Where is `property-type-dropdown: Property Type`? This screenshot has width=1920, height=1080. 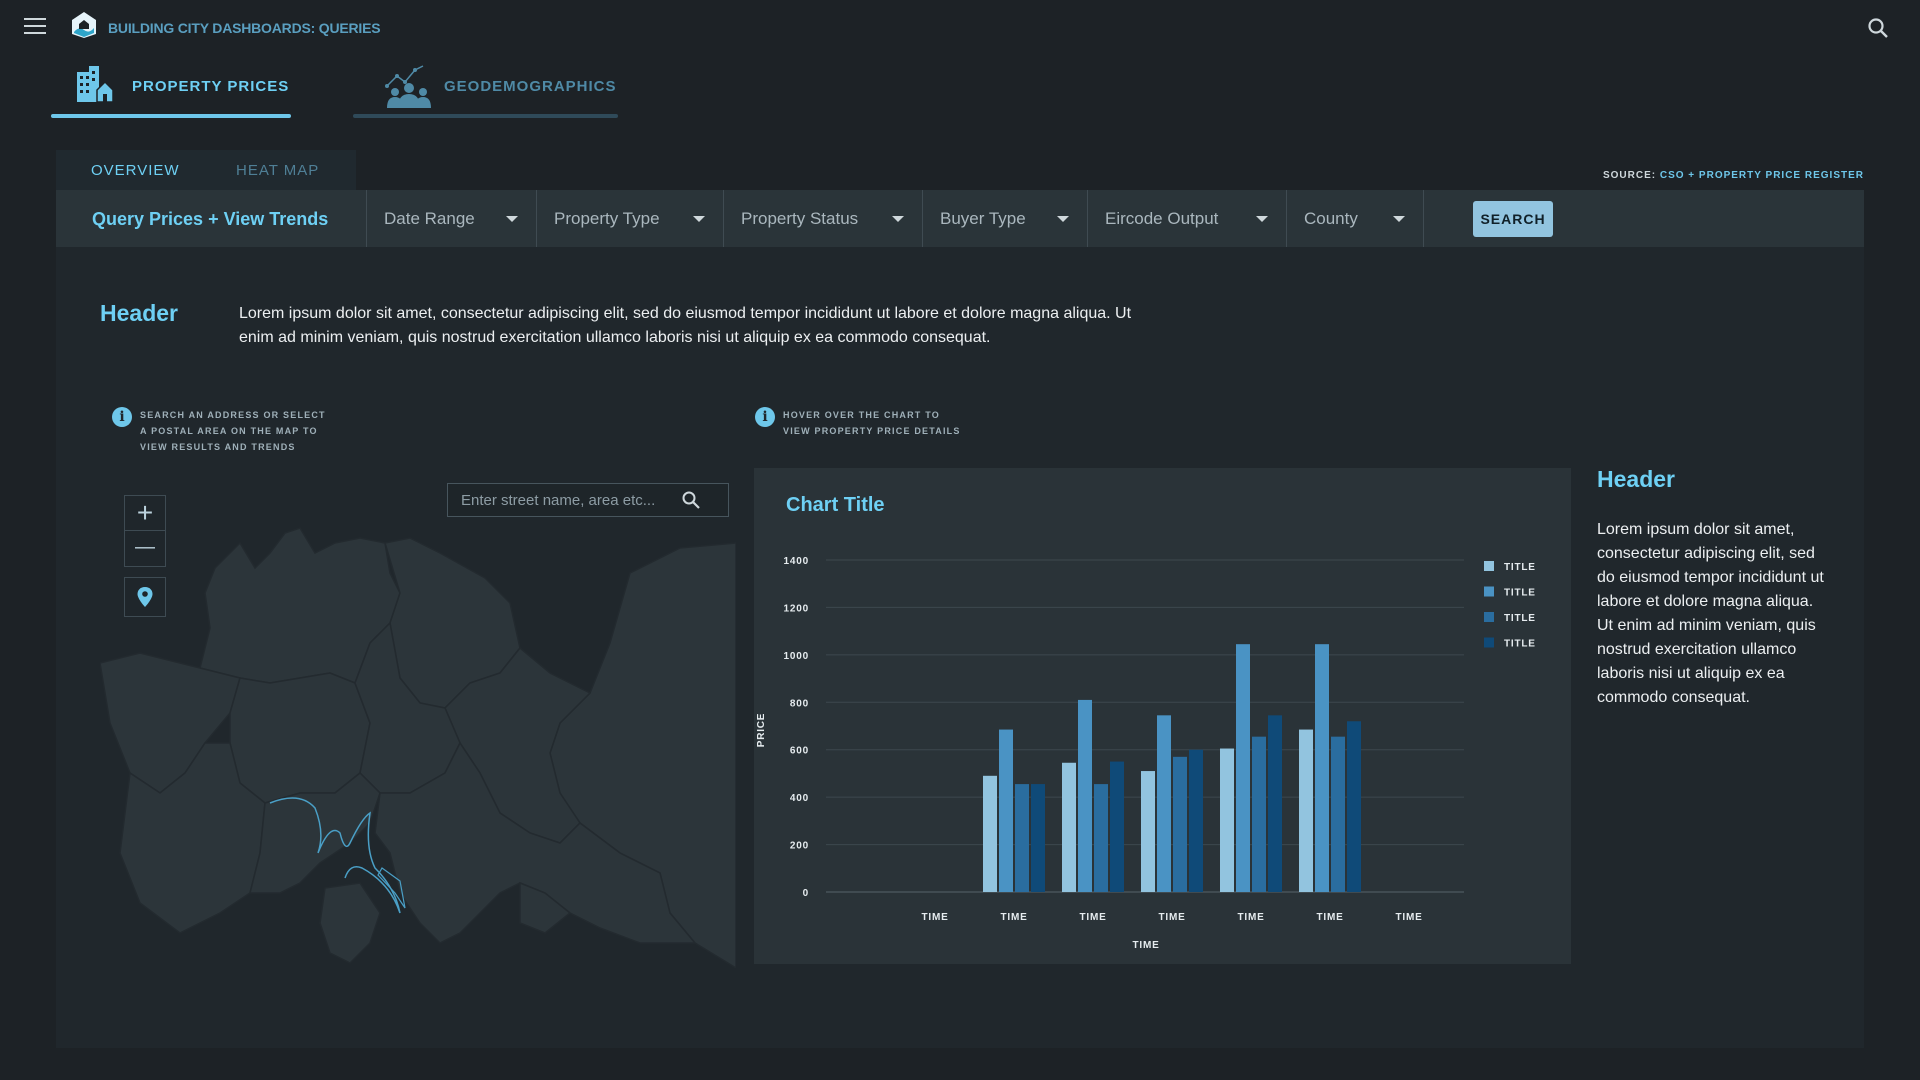 property-type-dropdown: Property Type is located at coordinates (629, 218).